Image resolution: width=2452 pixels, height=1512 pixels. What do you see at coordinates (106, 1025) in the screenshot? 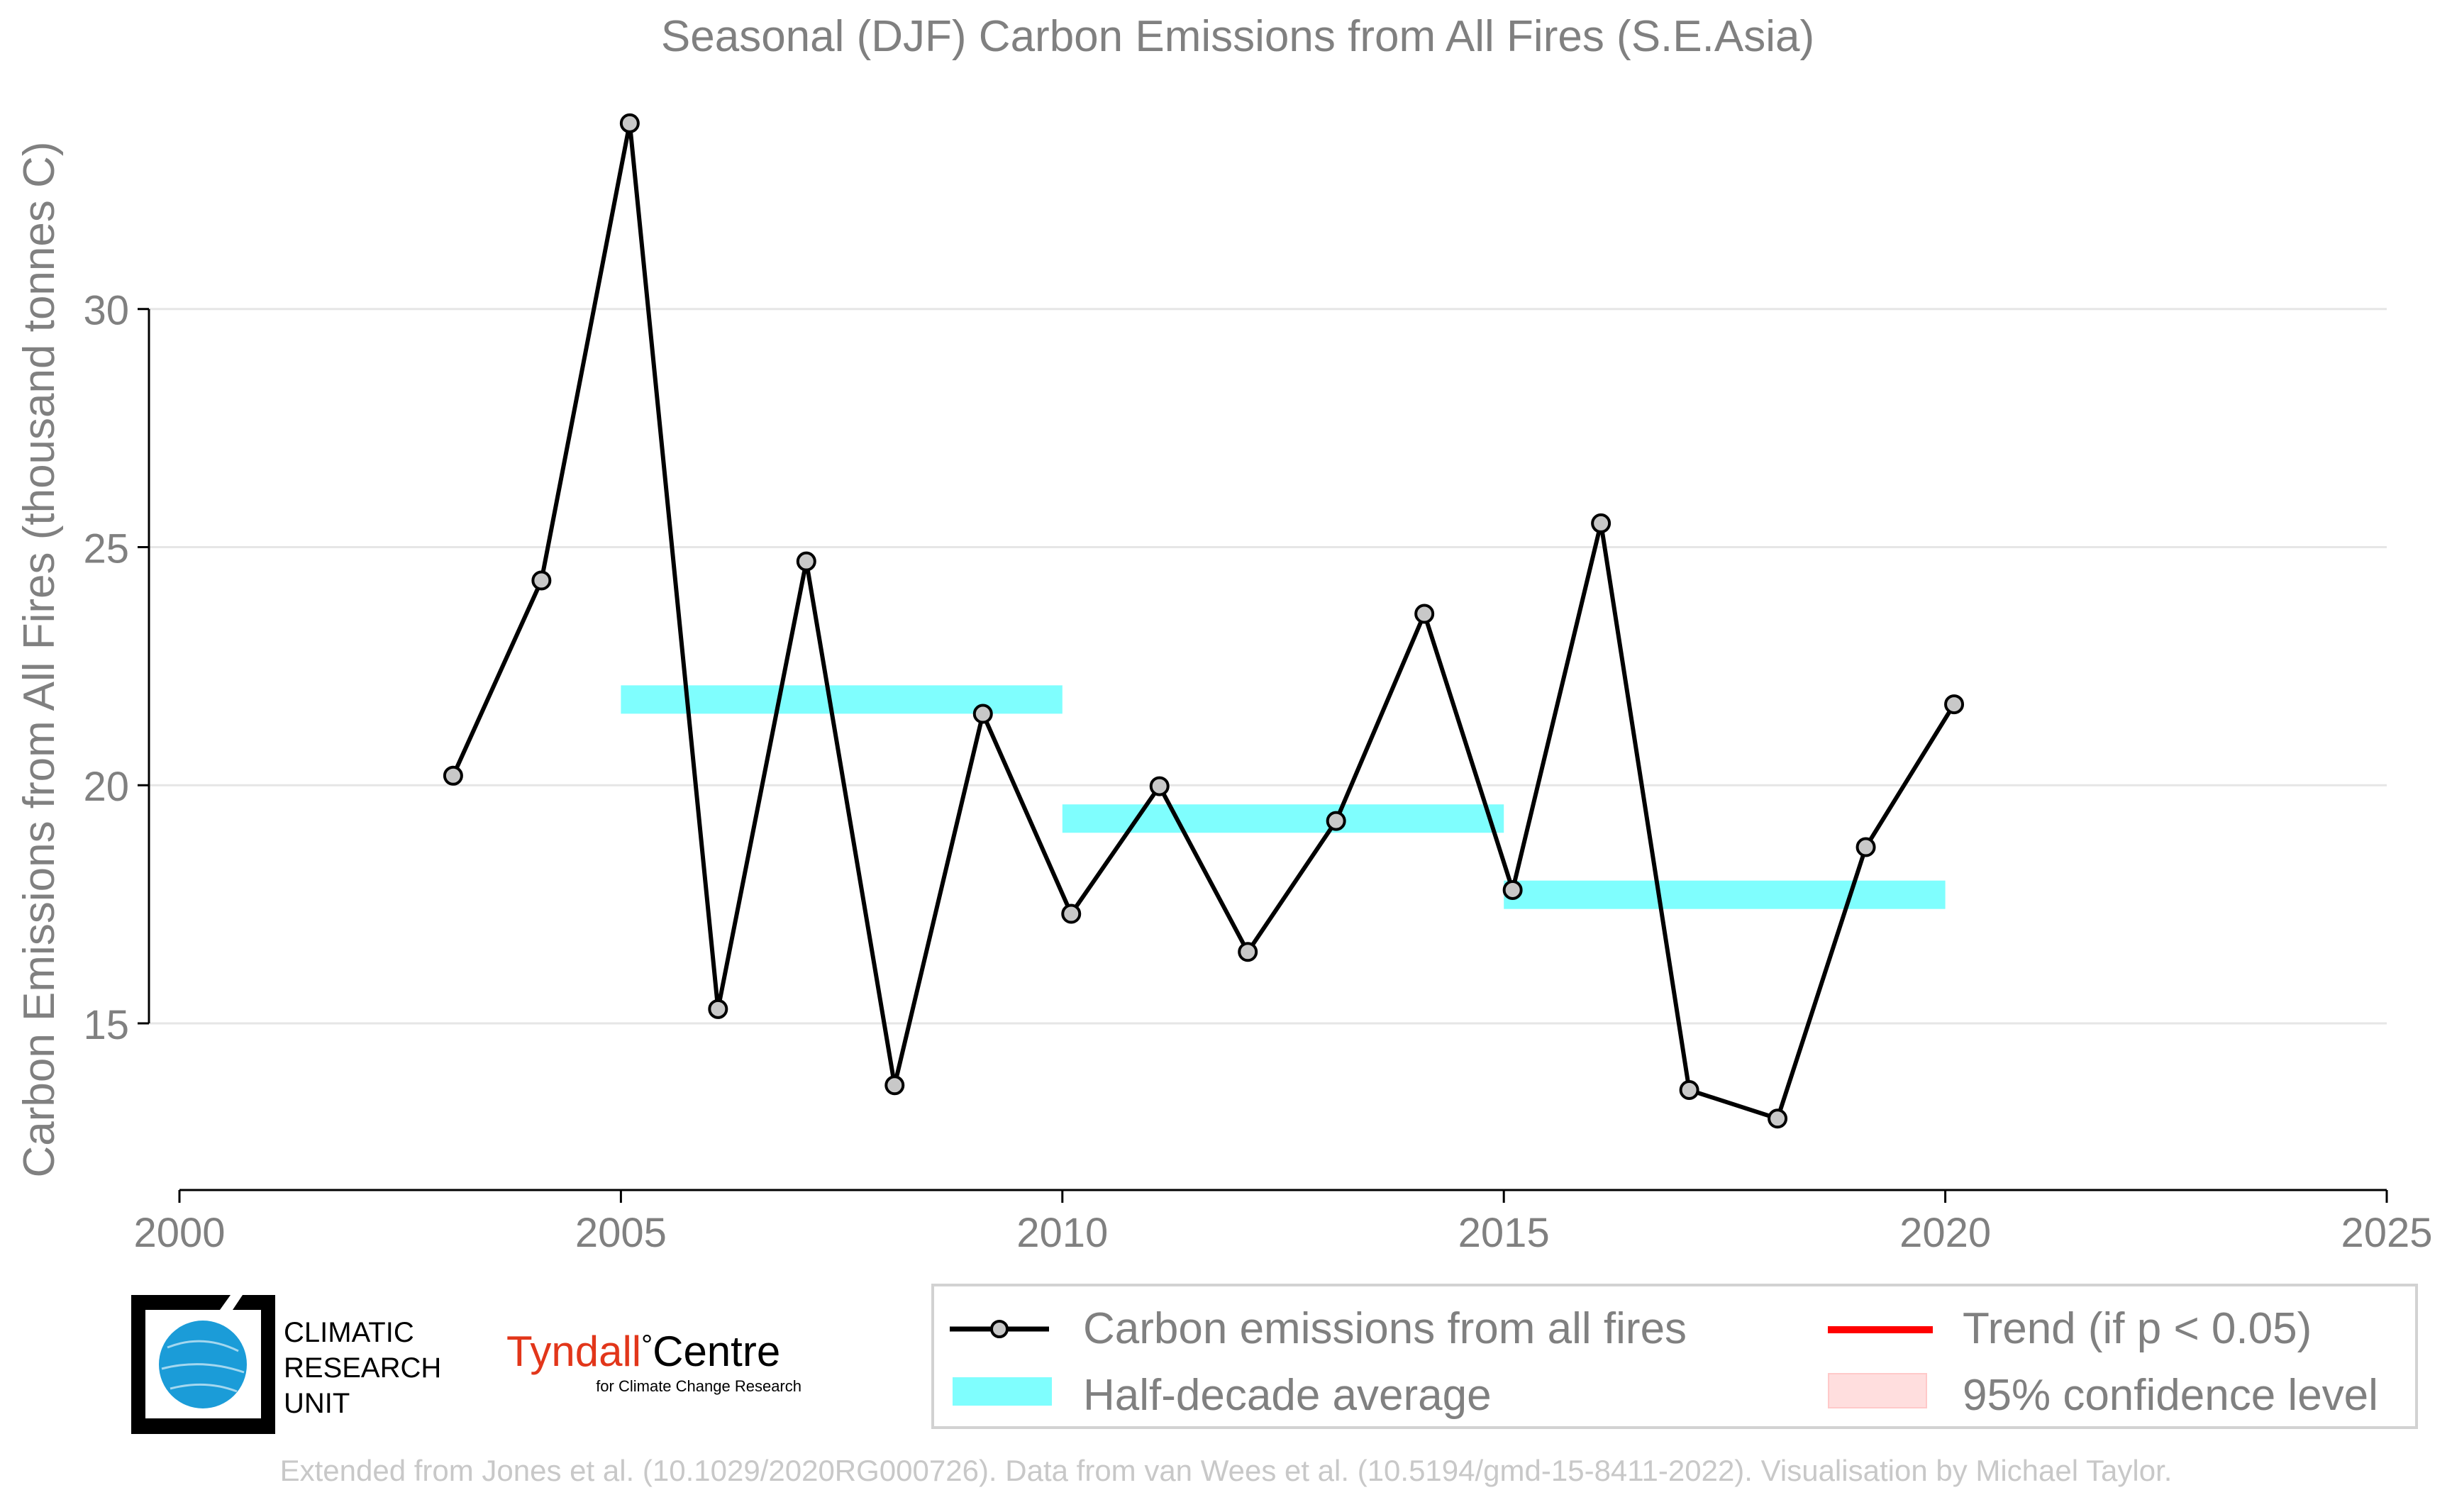
I see `y-tick-label: 15` at bounding box center [106, 1025].